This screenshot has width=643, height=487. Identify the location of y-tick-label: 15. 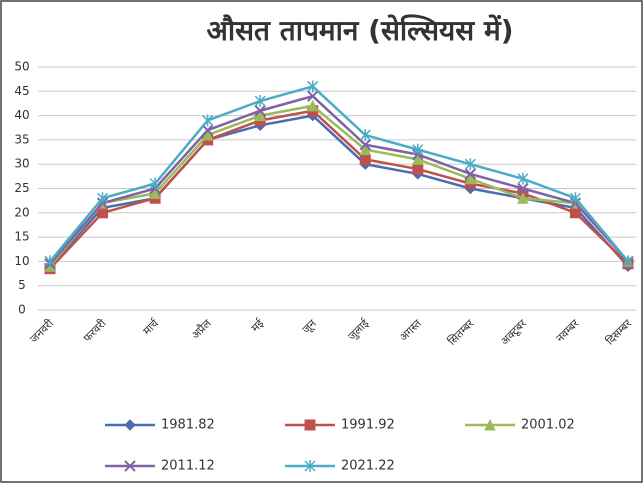
(21, 237).